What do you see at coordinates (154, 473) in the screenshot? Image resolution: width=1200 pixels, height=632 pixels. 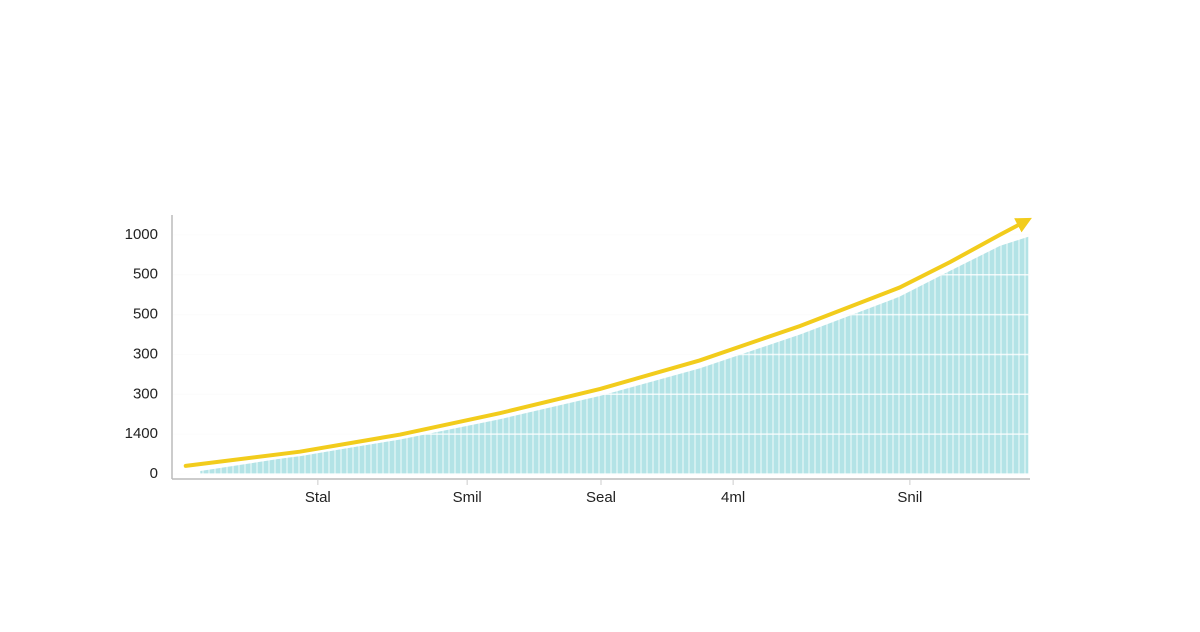 I see `y-tick-label: 0` at bounding box center [154, 473].